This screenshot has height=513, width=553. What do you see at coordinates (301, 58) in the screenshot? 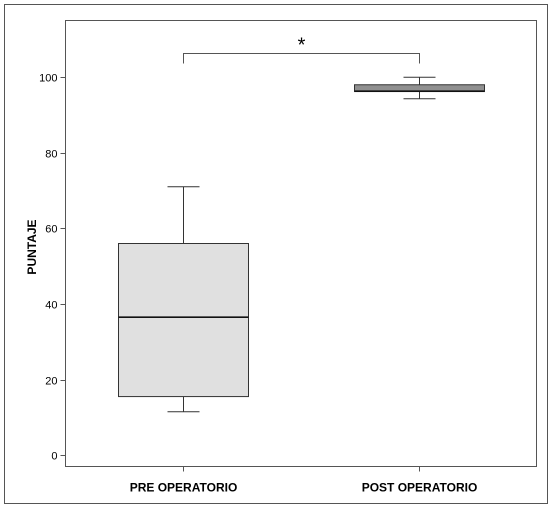
I see `significance-bracket` at bounding box center [301, 58].